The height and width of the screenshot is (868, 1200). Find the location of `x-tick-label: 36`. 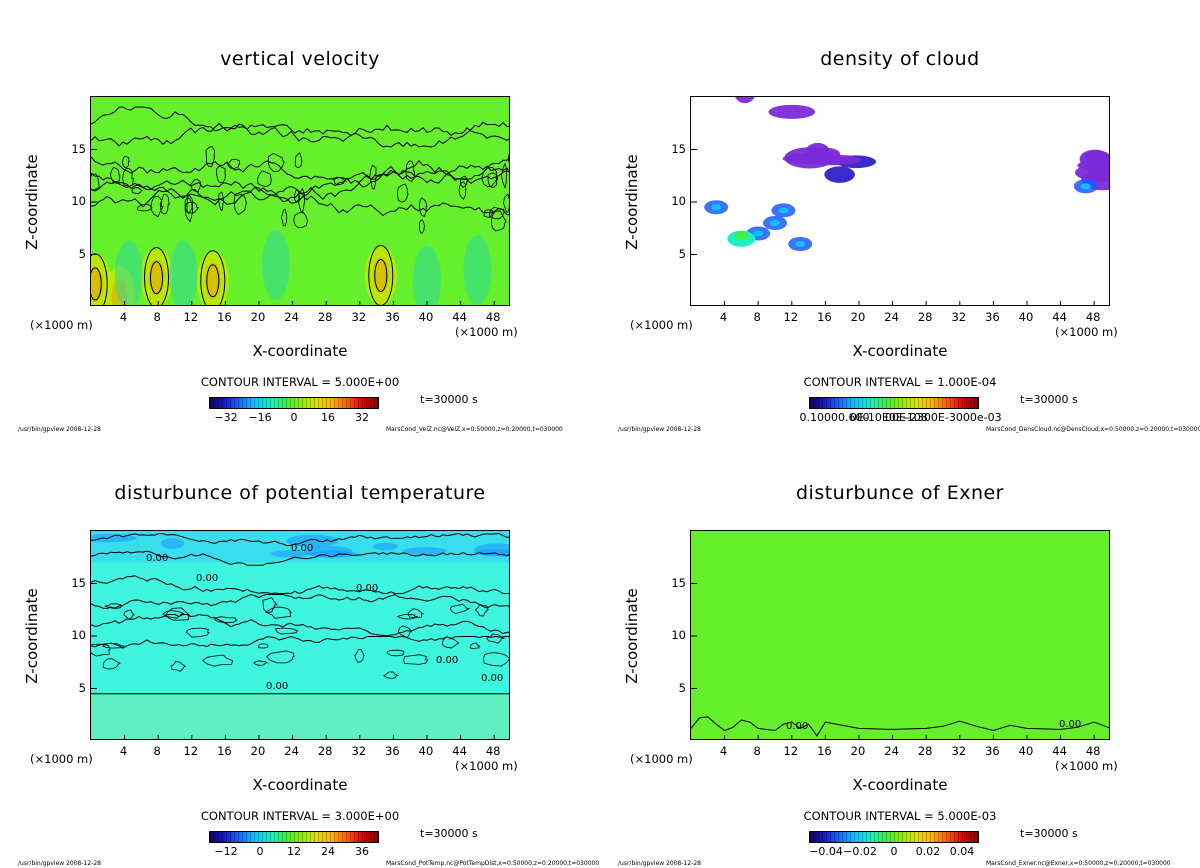

x-tick-label: 36 is located at coordinates (992, 317).